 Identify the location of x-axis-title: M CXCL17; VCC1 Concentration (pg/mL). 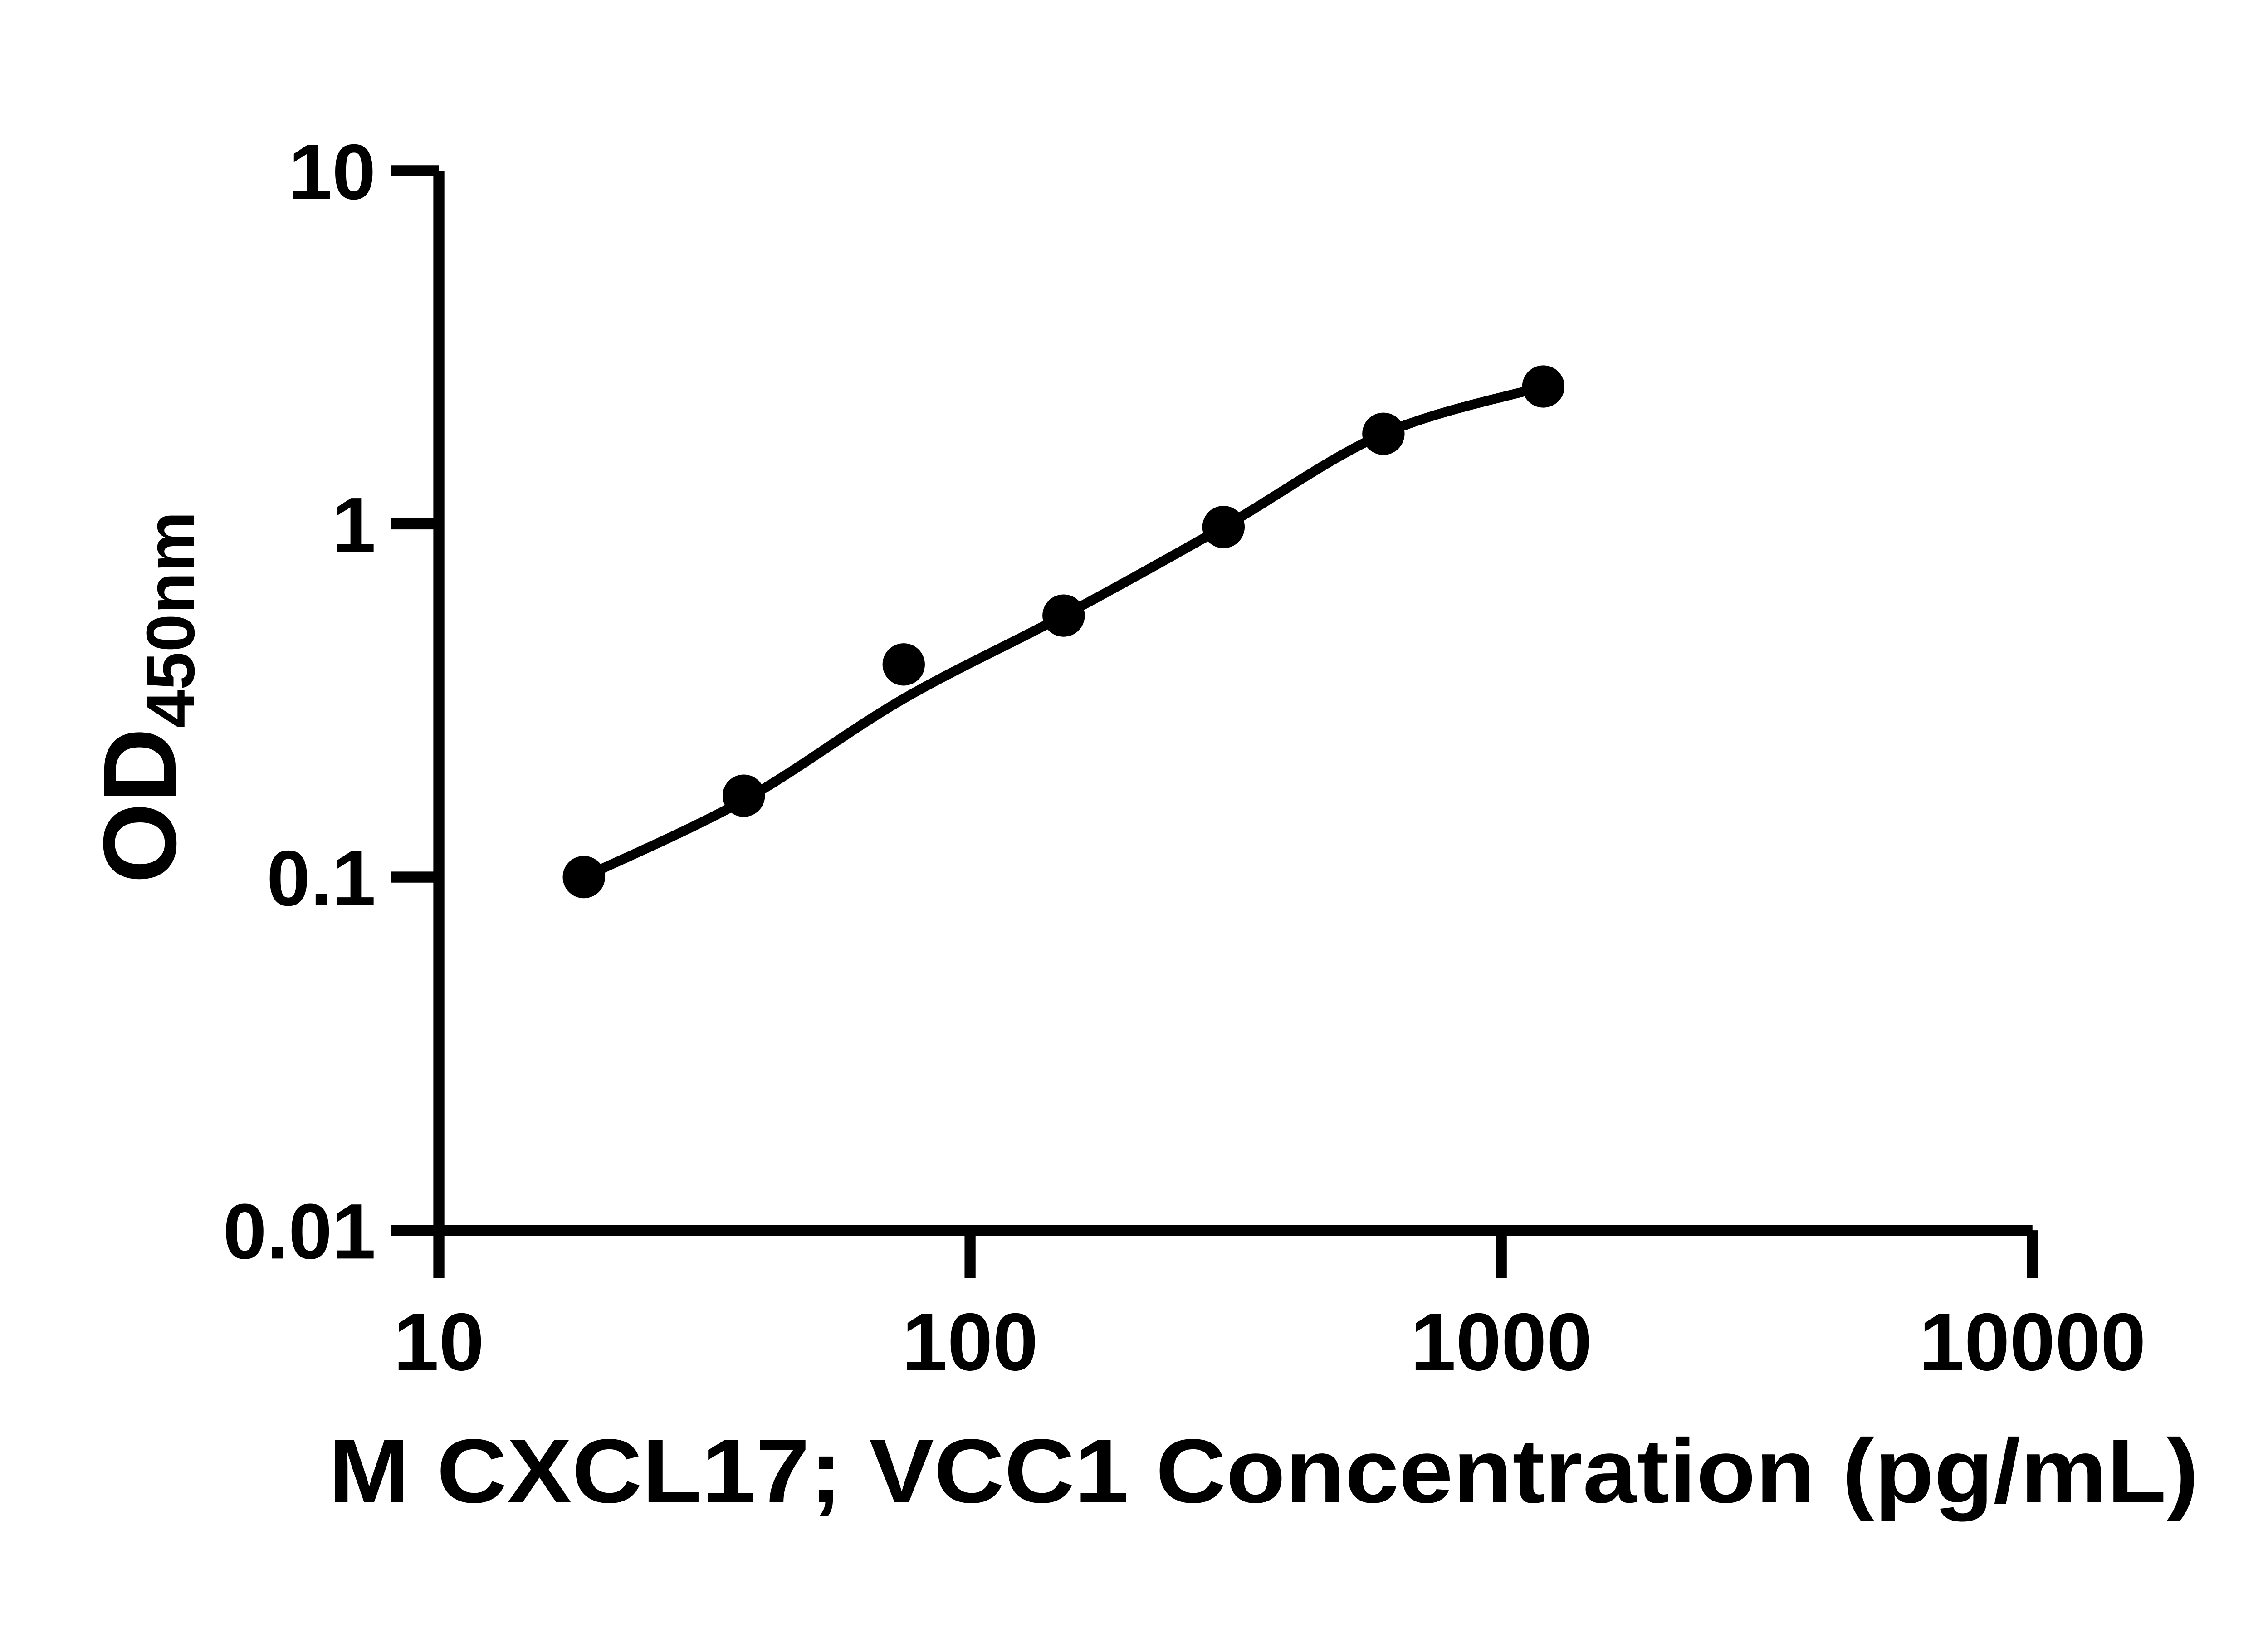
(1264, 1471).